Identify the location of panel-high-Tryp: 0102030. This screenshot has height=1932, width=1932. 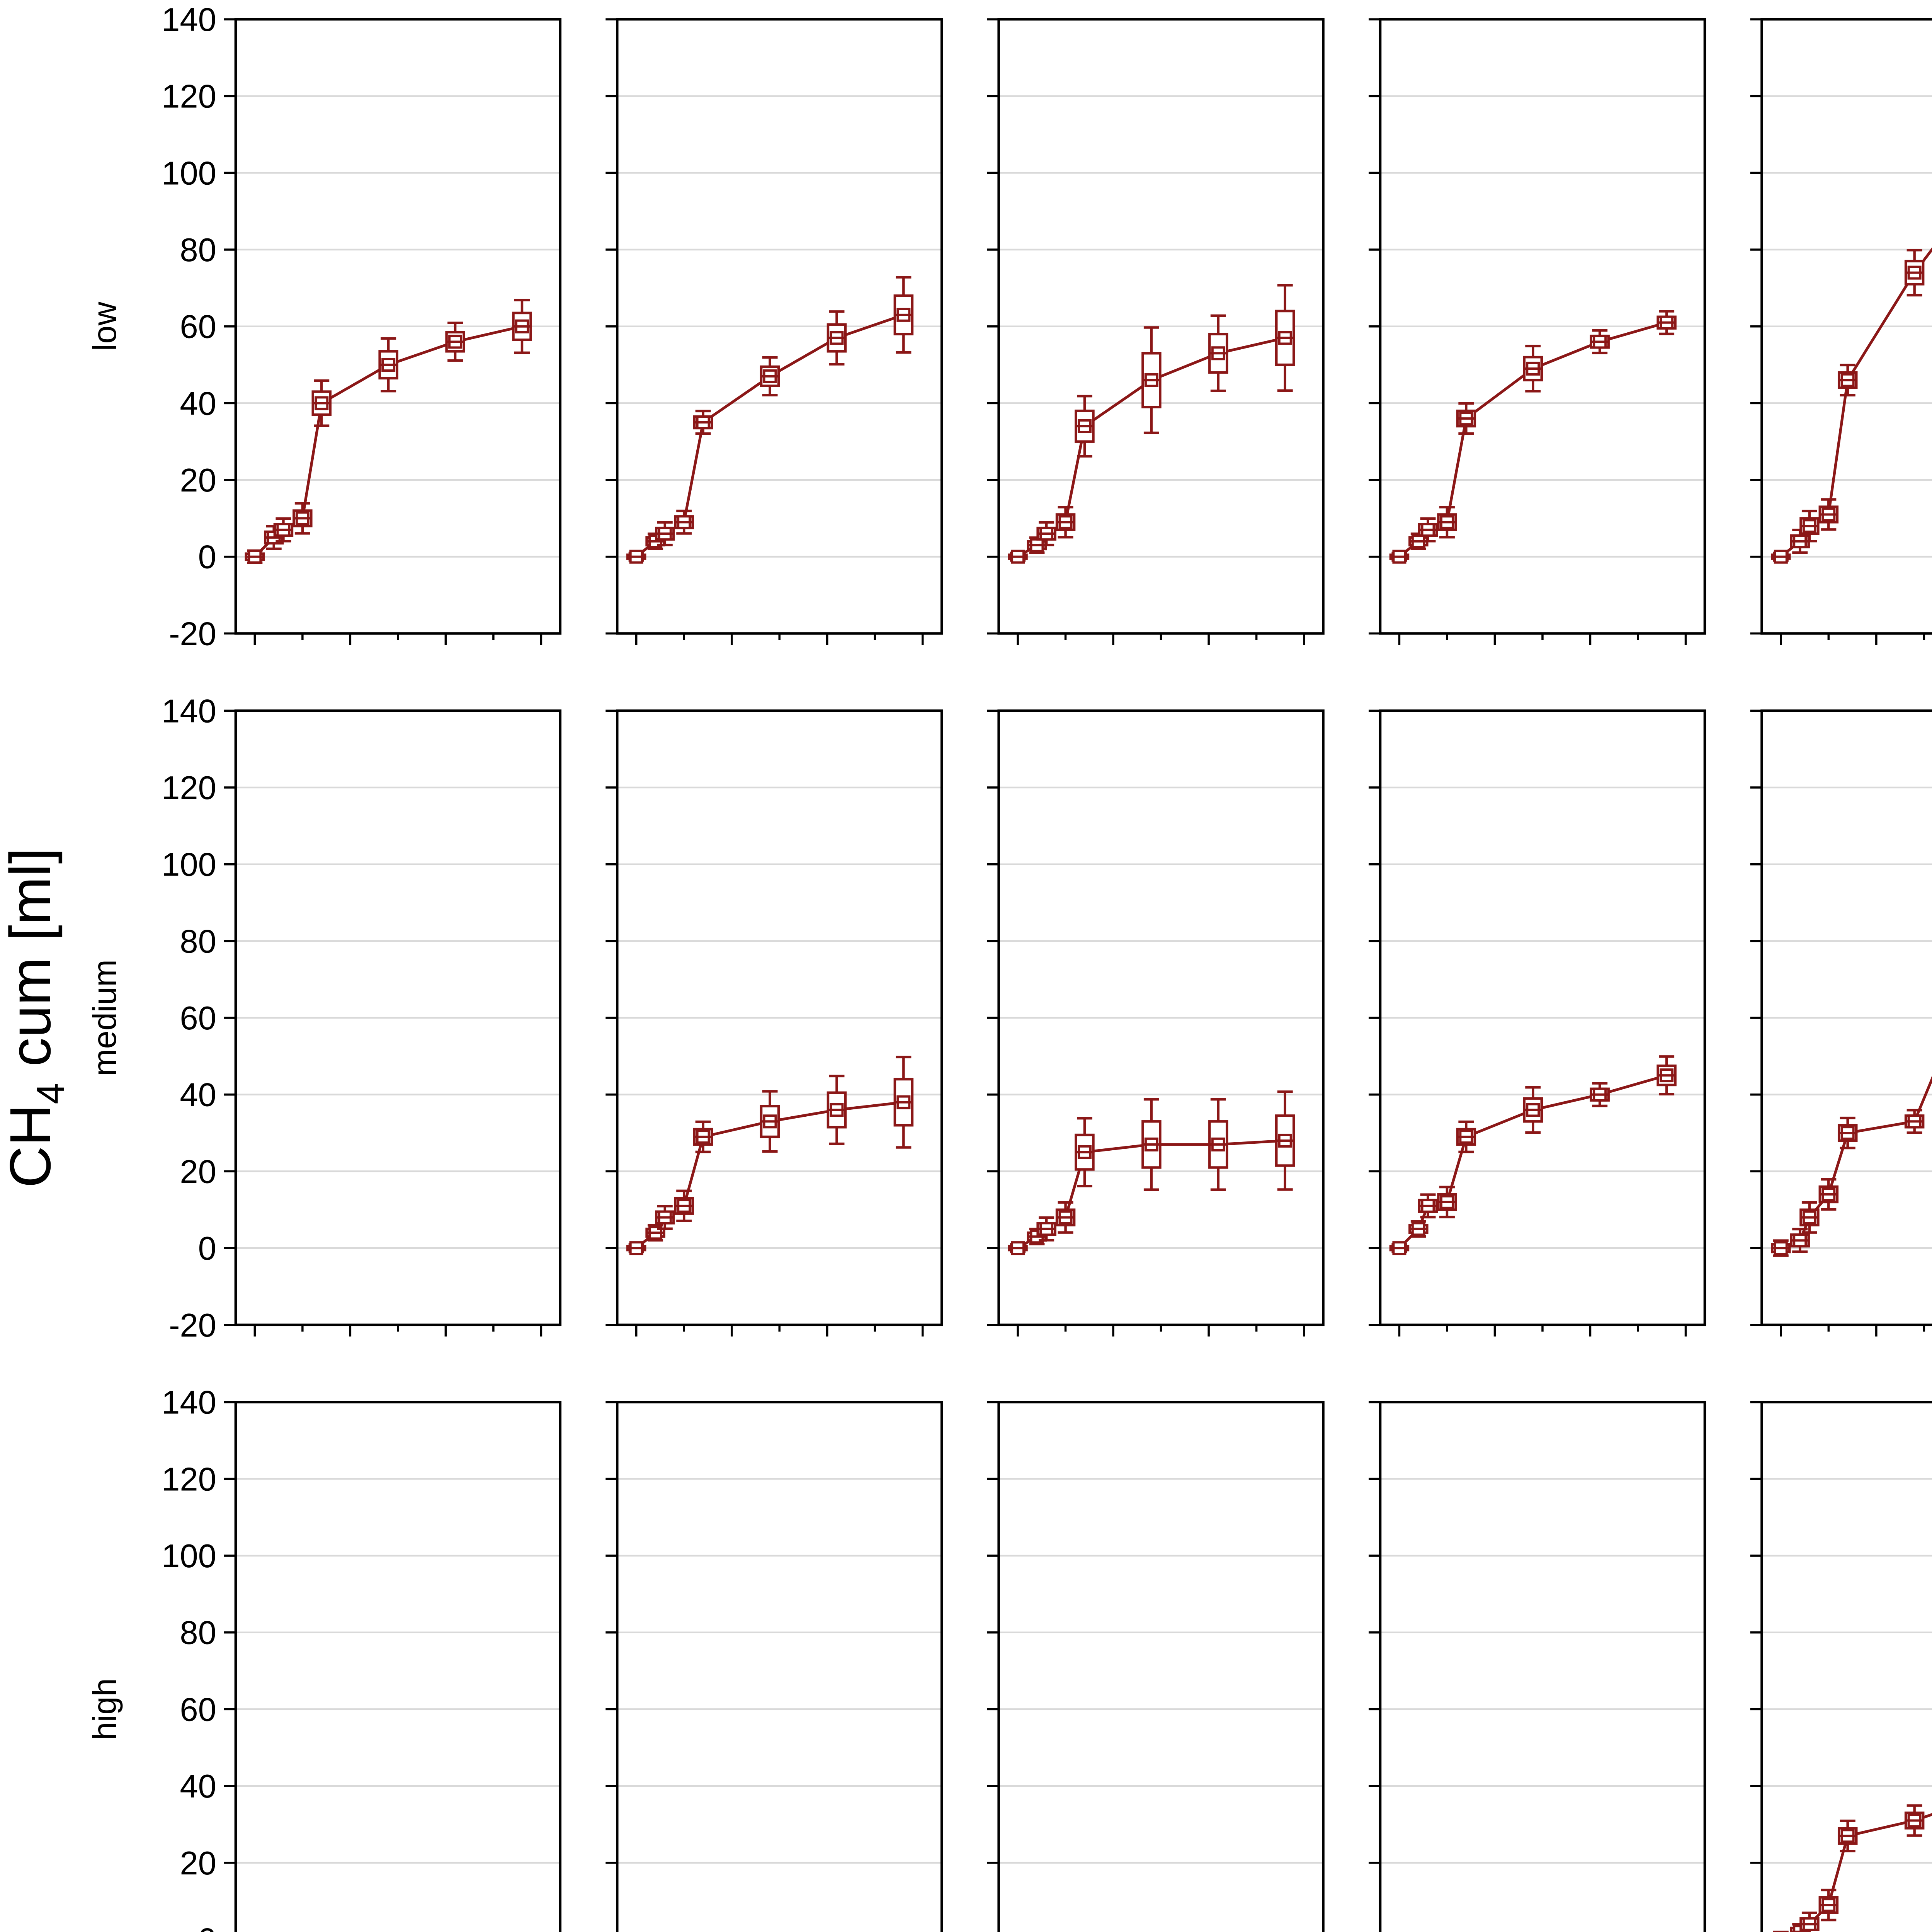
(774, 1667).